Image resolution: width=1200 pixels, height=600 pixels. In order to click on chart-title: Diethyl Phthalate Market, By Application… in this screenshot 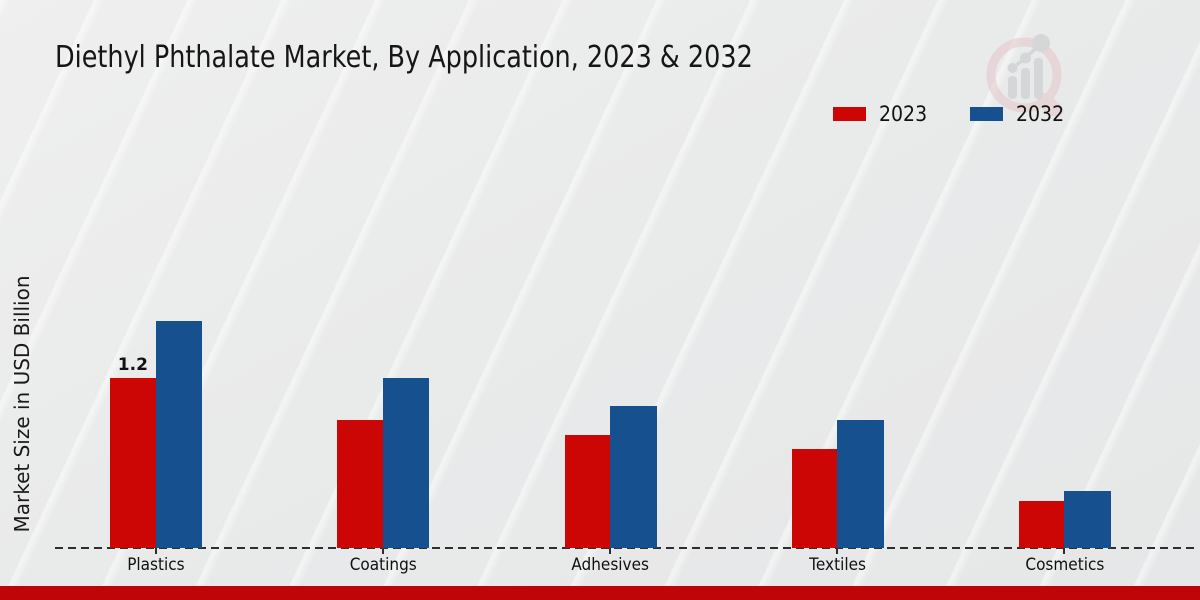, I will do `click(404, 57)`.